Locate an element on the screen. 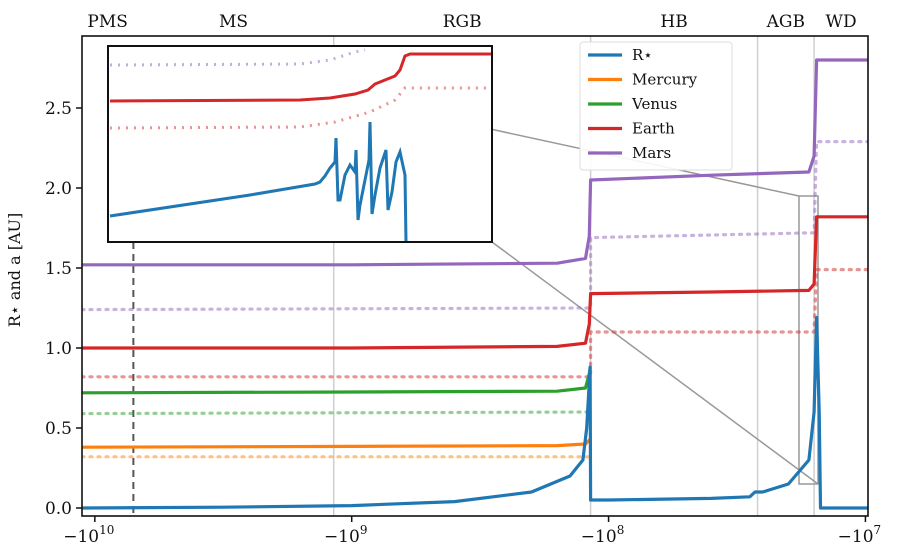  inset-earth-initial-line is located at coordinates (299, 108).